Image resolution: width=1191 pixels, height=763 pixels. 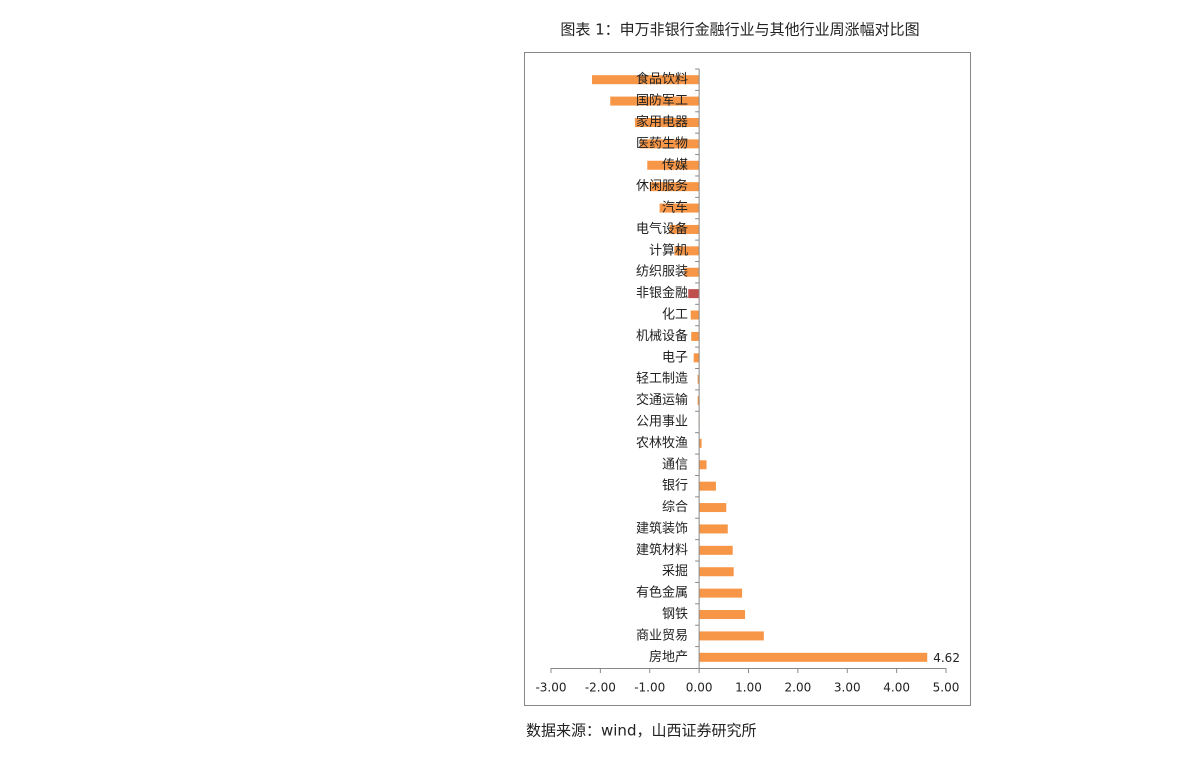 I want to click on y-tick-label: 化工, so click(x=675, y=315).